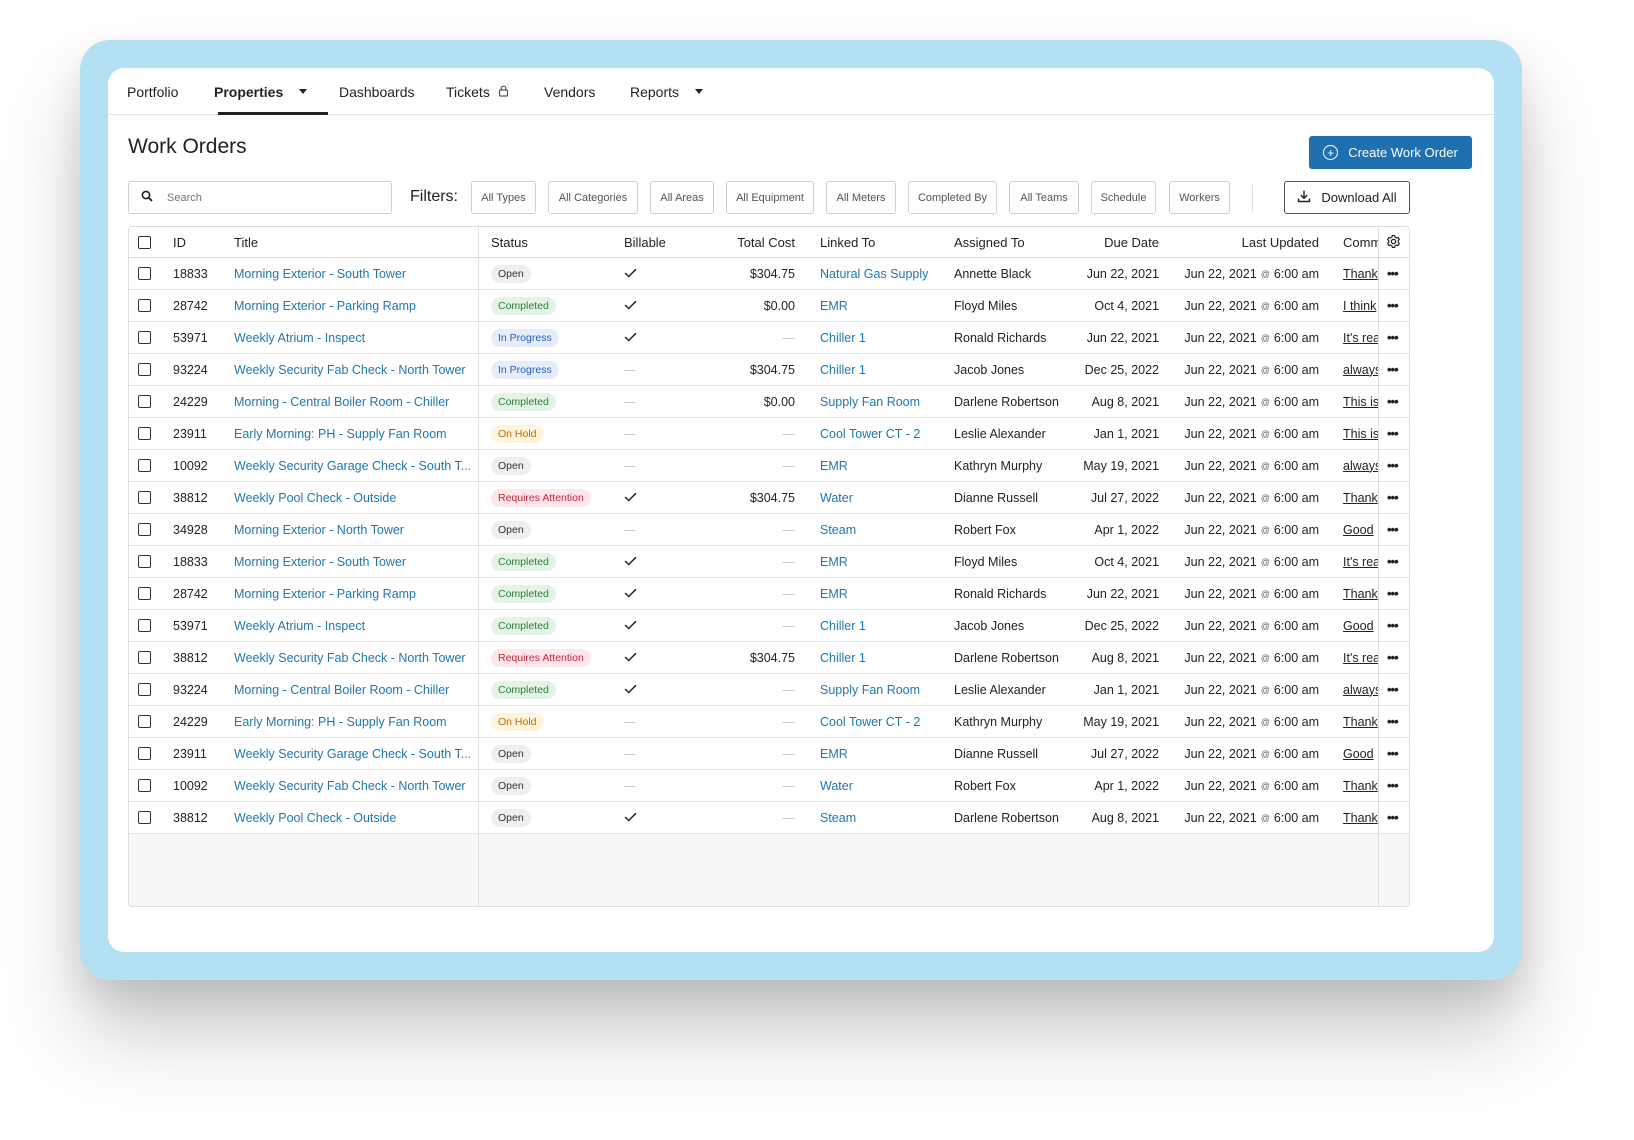 The width and height of the screenshot is (1634, 1140). I want to click on linked-to-link: Water, so click(836, 785).